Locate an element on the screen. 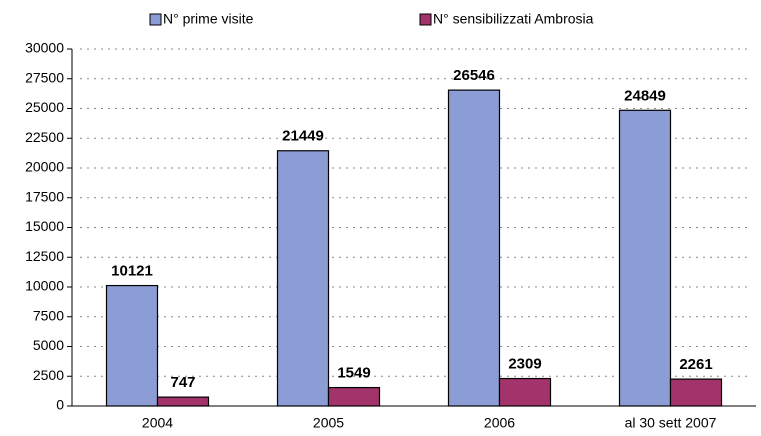 The width and height of the screenshot is (761, 436). y-tick-label: 30000 is located at coordinates (44, 48).